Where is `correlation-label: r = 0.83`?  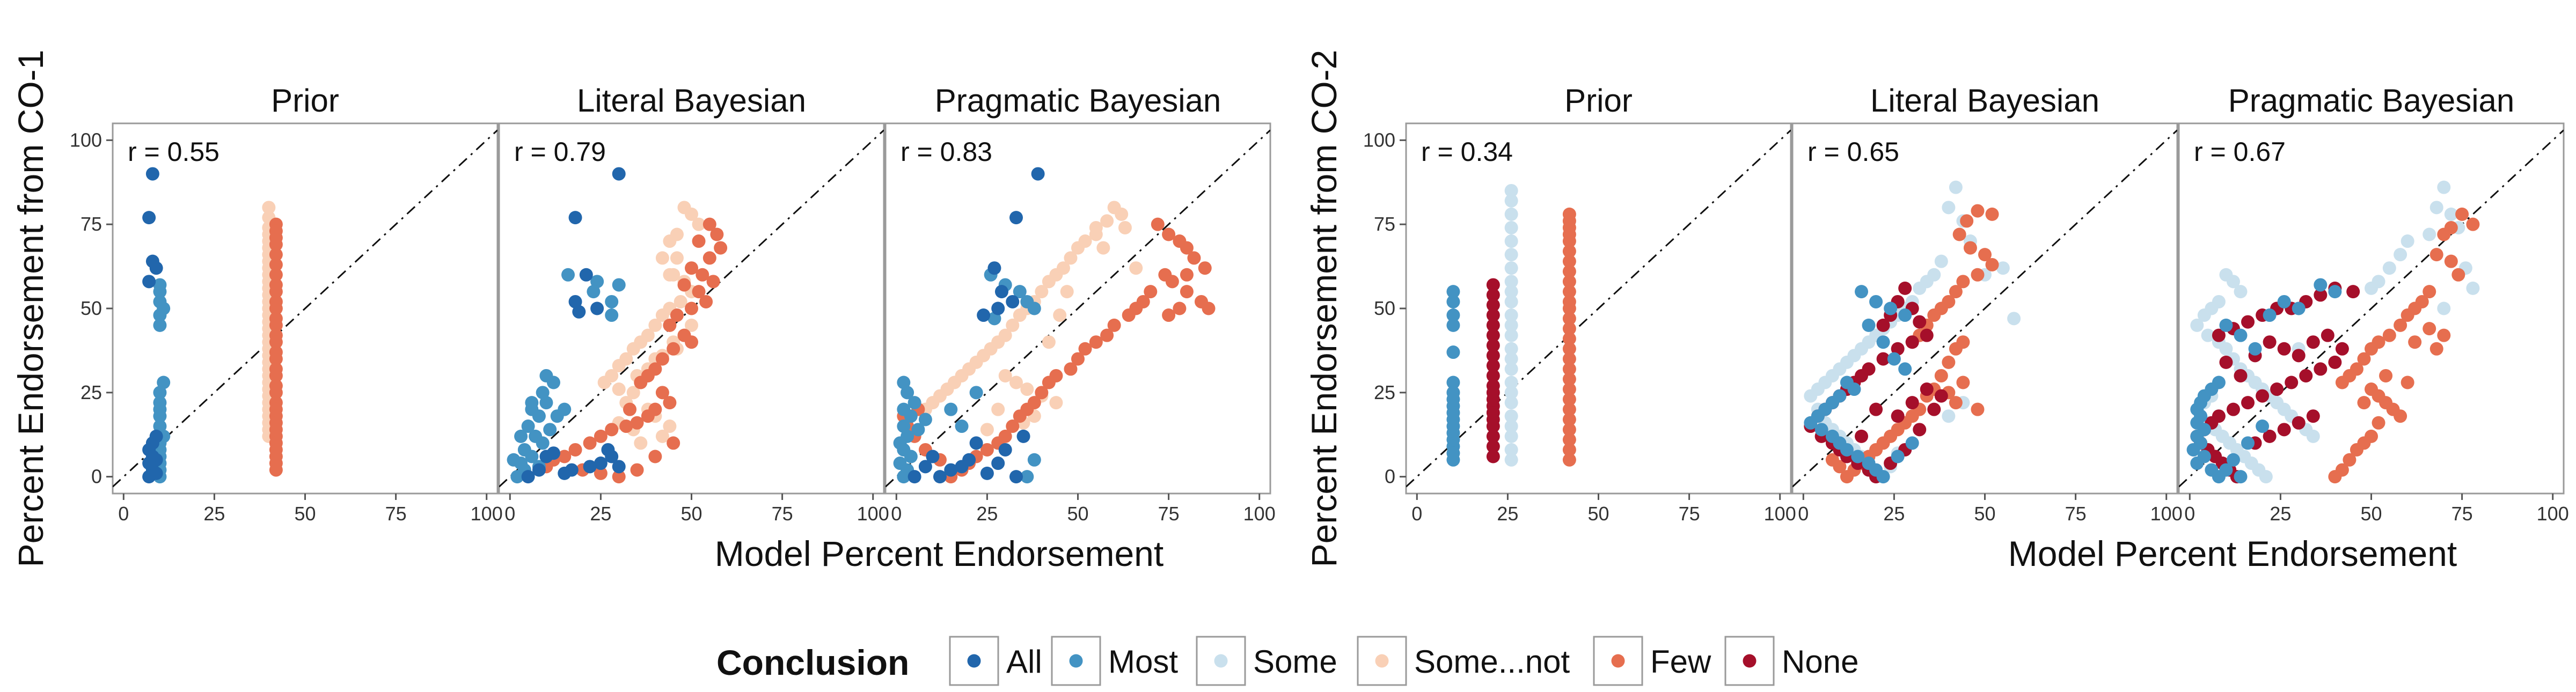
correlation-label: r = 0.83 is located at coordinates (946, 152).